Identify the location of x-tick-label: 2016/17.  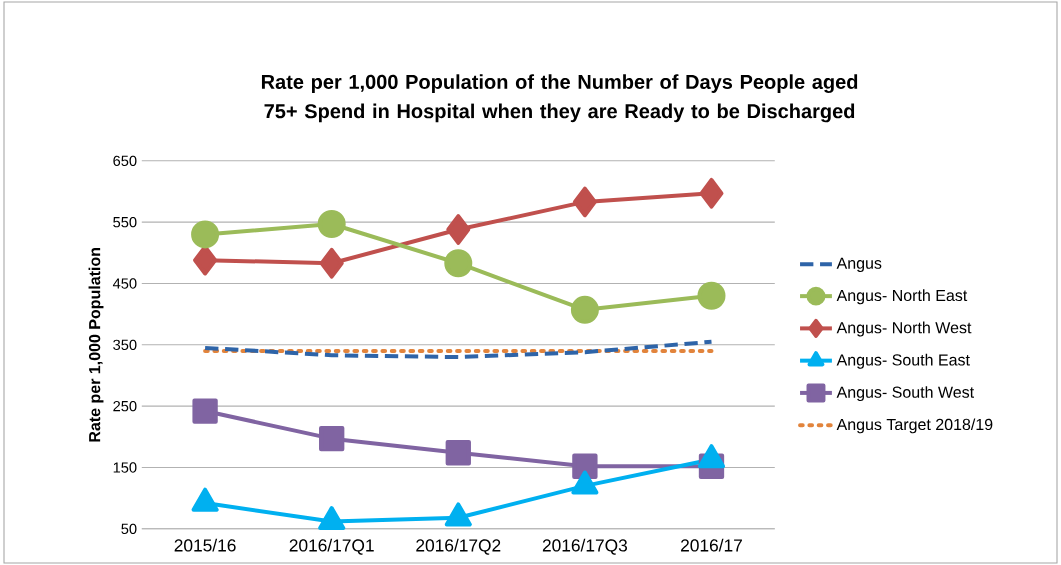
(711, 545).